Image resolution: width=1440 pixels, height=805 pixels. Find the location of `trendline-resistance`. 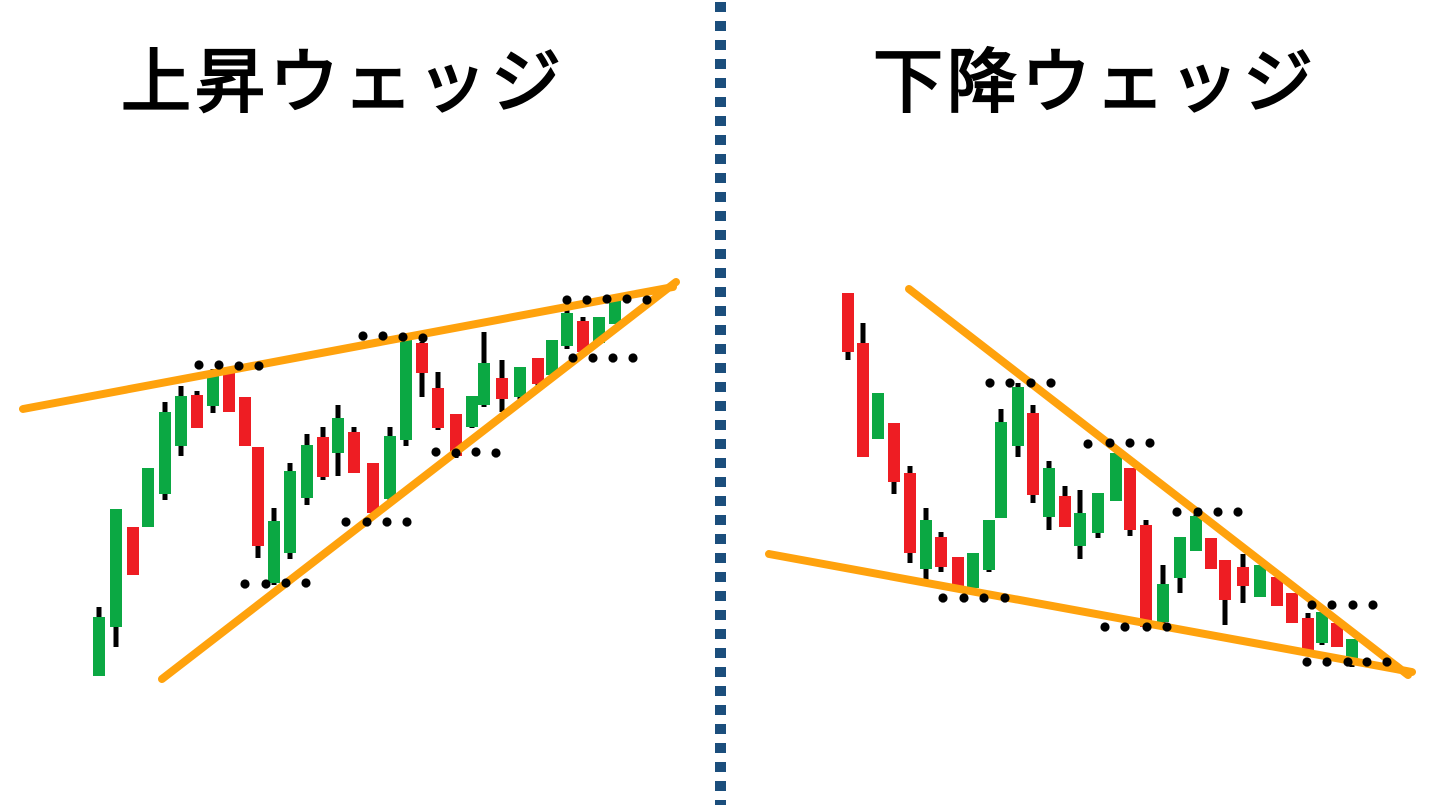

trendline-resistance is located at coordinates (348, 348).